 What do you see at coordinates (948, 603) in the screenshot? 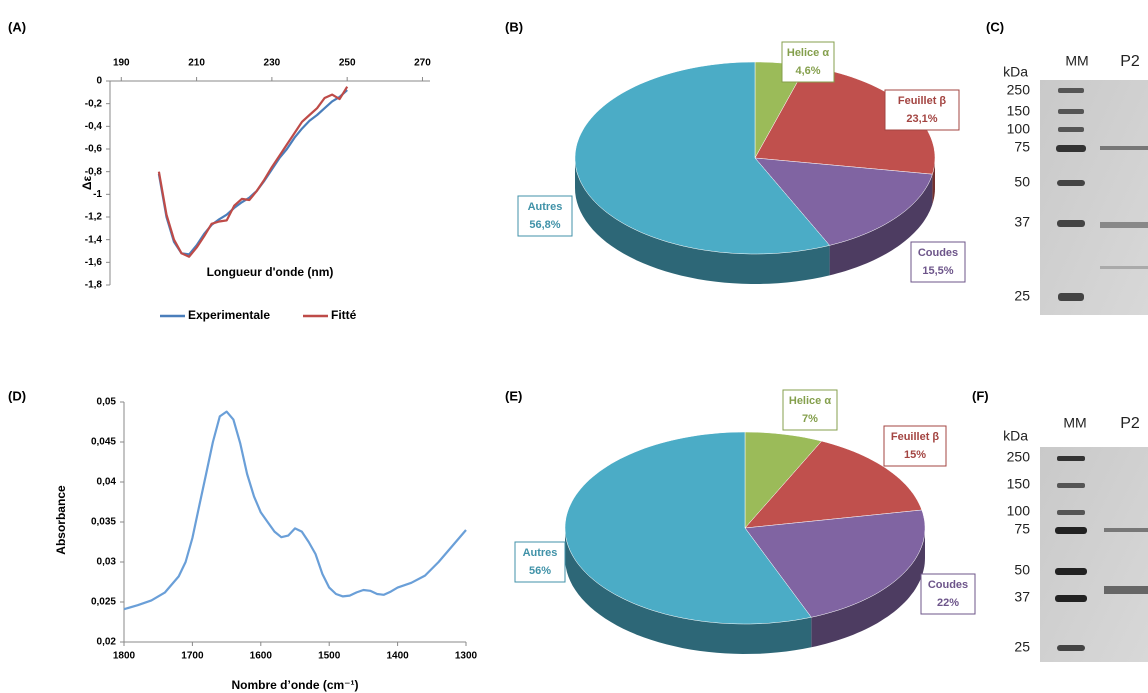
I see `slice-value-label: 22%` at bounding box center [948, 603].